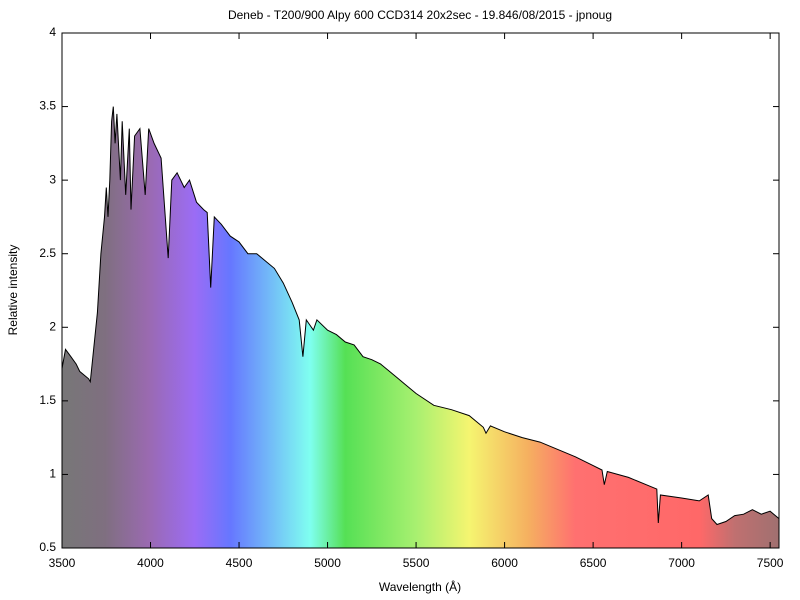  What do you see at coordinates (47, 400) in the screenshot?
I see `y-tick-label: 1.5` at bounding box center [47, 400].